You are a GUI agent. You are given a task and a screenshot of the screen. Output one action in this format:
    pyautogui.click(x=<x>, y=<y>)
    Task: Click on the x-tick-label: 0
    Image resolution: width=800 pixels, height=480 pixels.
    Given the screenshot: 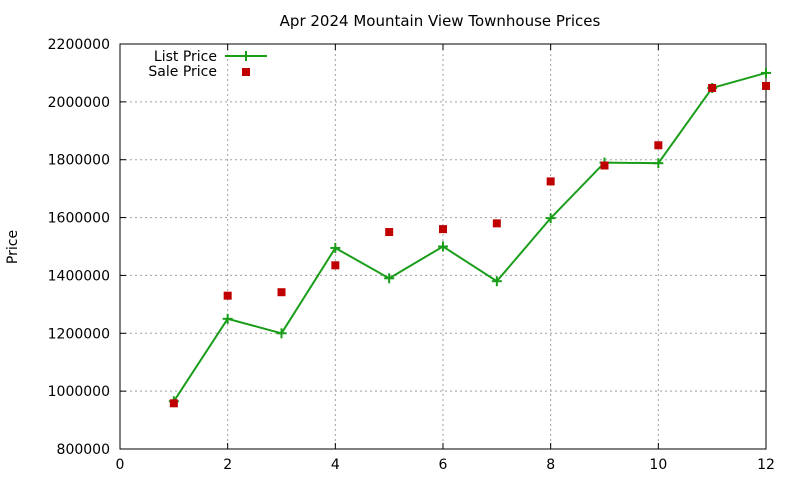 What is the action you would take?
    pyautogui.click(x=120, y=465)
    